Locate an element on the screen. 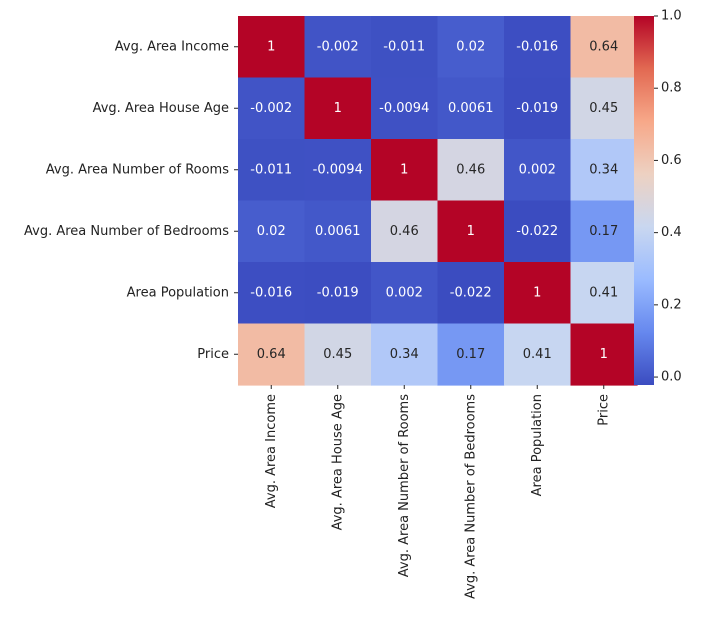 The width and height of the screenshot is (720, 624). colorbar-tick-label: 0.4 is located at coordinates (671, 232).